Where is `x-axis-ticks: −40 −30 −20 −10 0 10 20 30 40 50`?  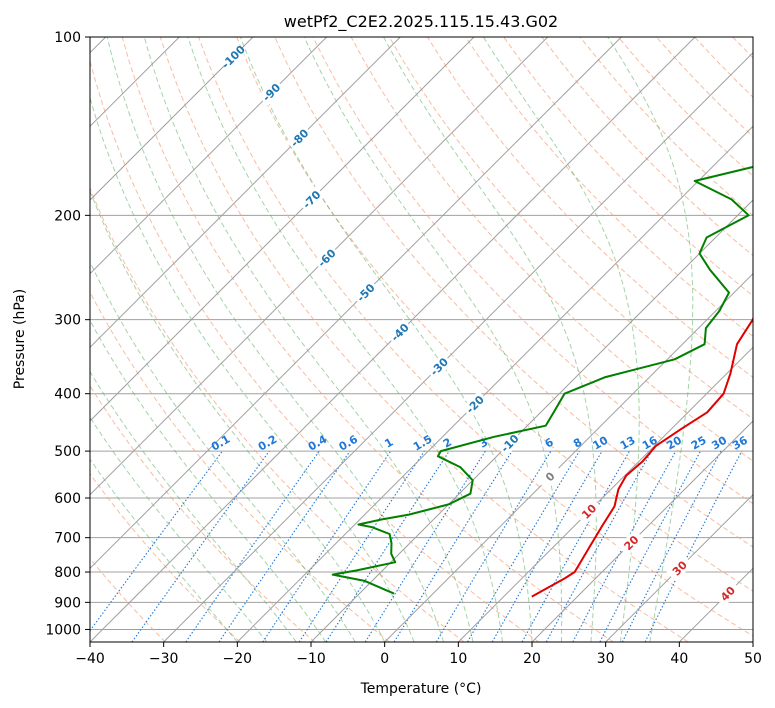
x-axis-ticks: −40 −30 −20 −10 0 10 20 30 40 50 is located at coordinates (418, 654).